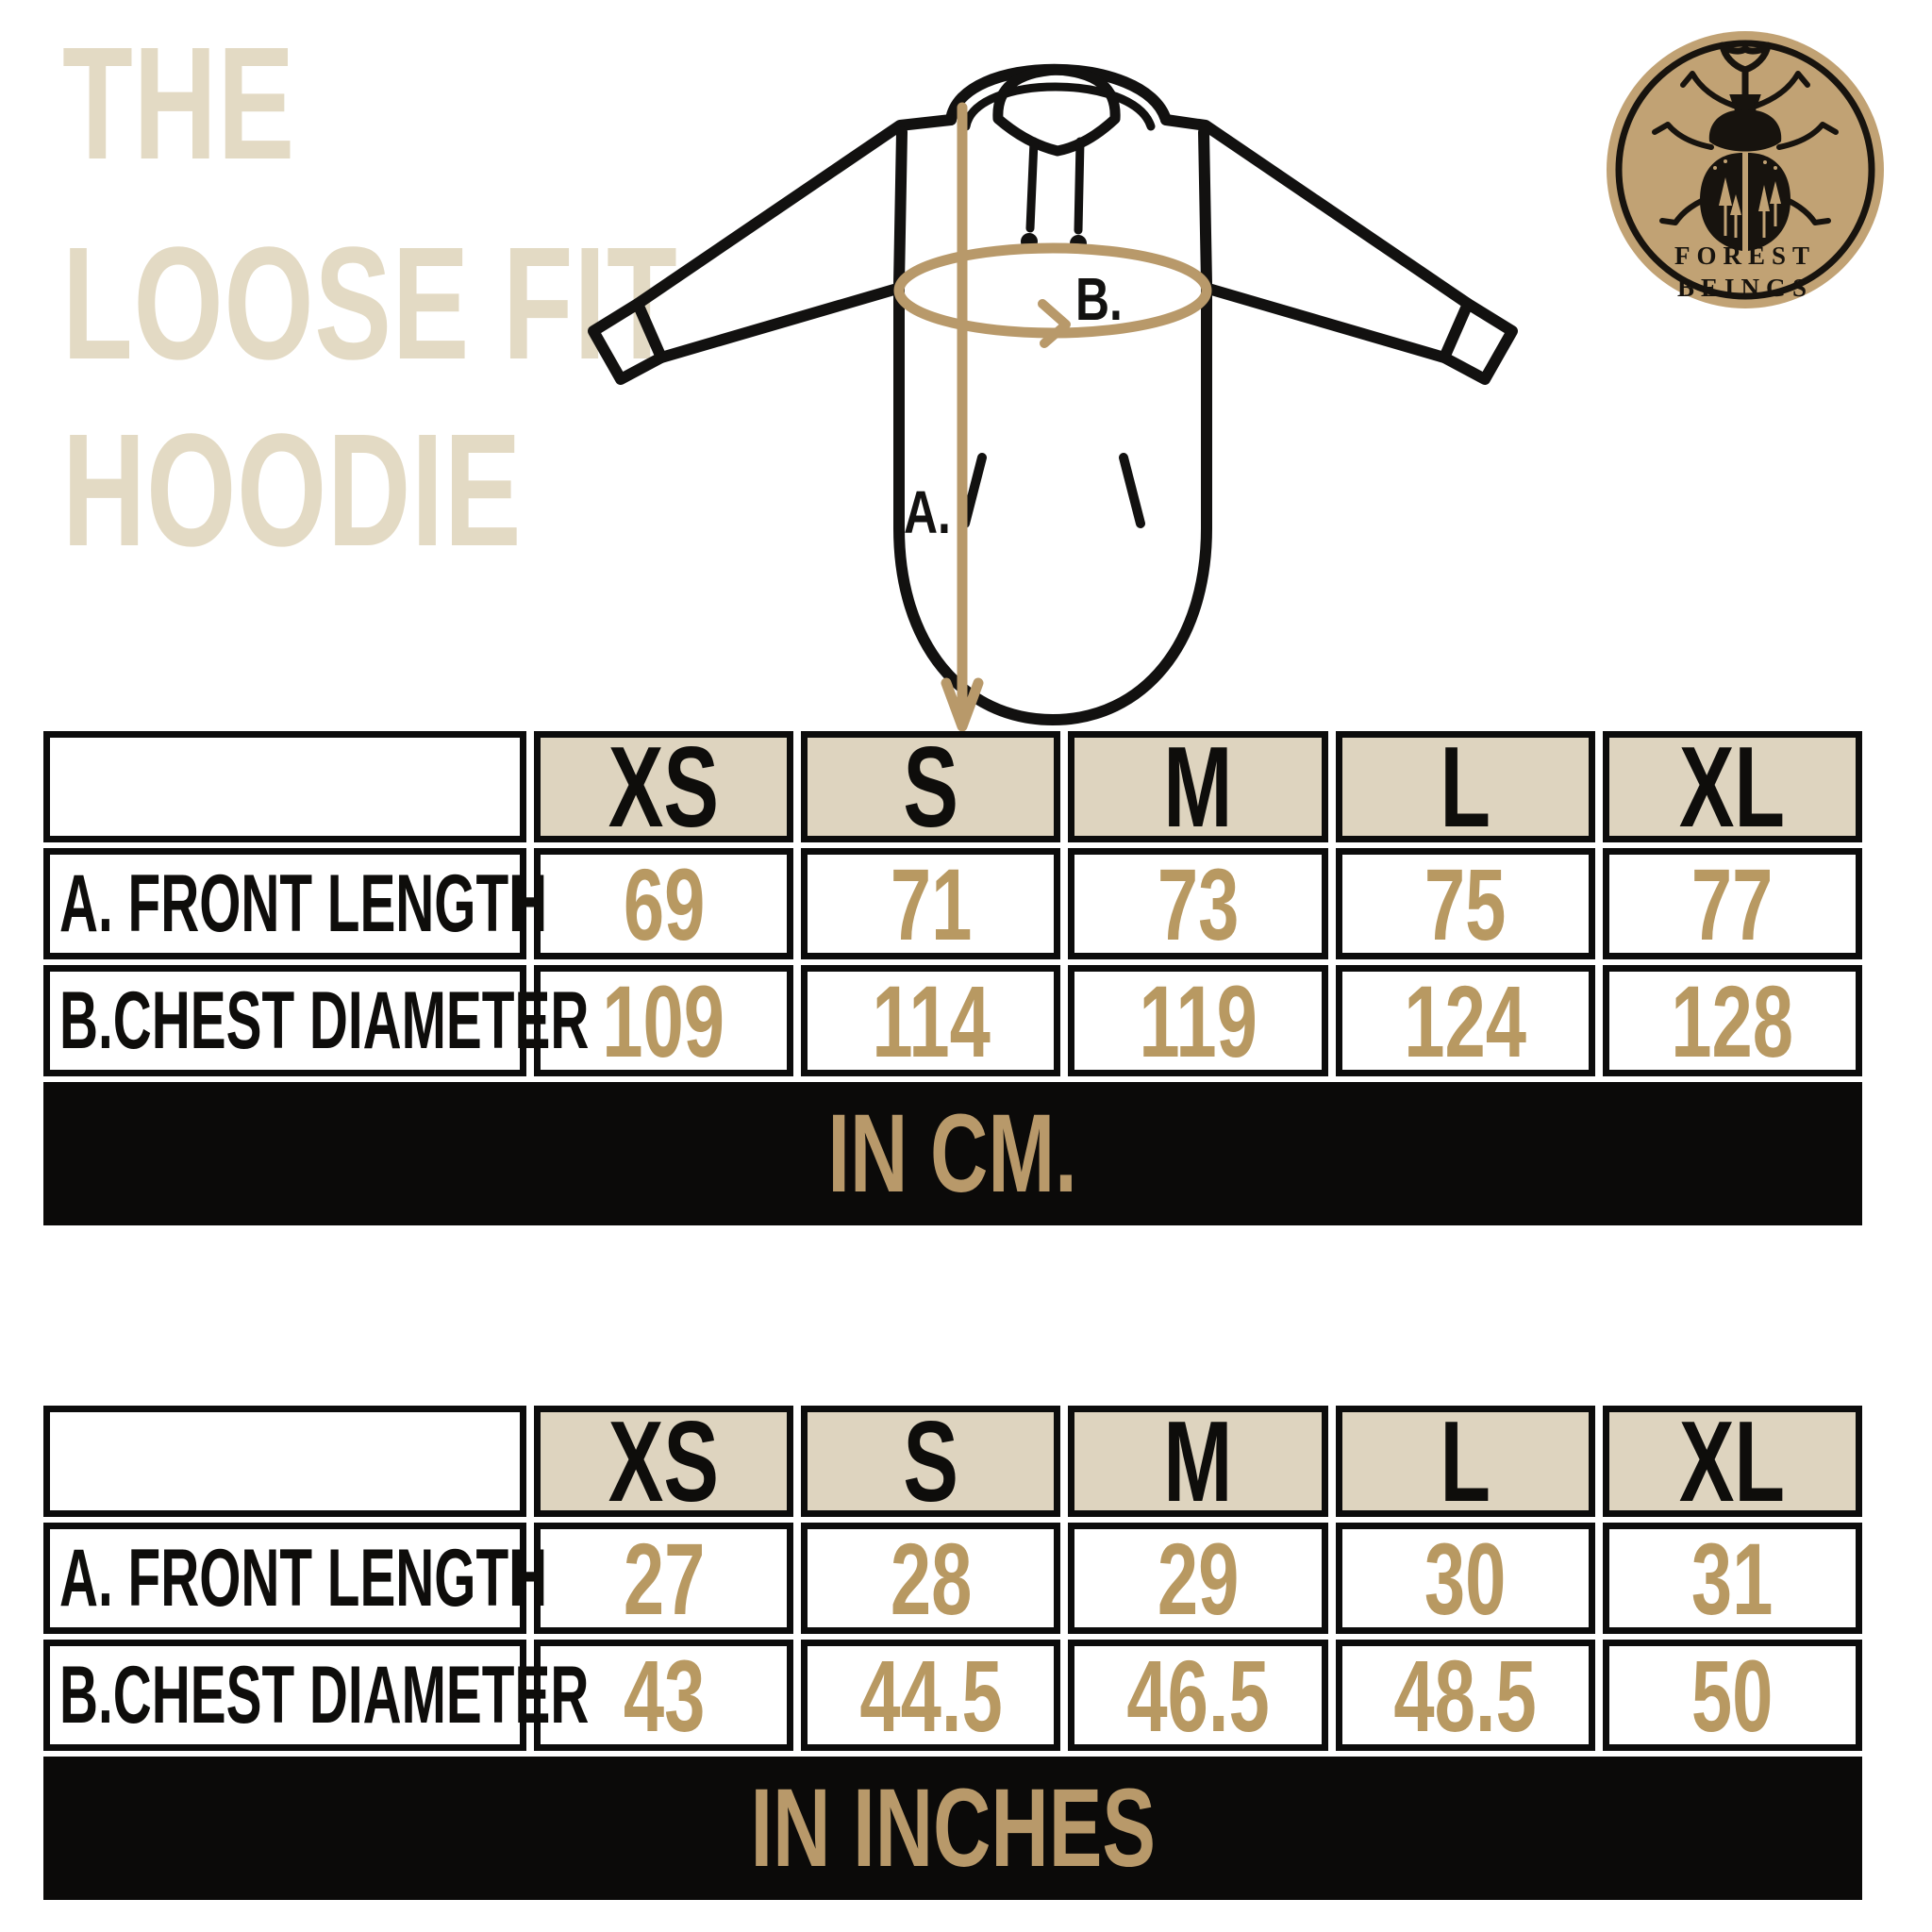 Image resolution: width=1932 pixels, height=1932 pixels. What do you see at coordinates (779, 323) in the screenshot?
I see `left-sleeve-underside` at bounding box center [779, 323].